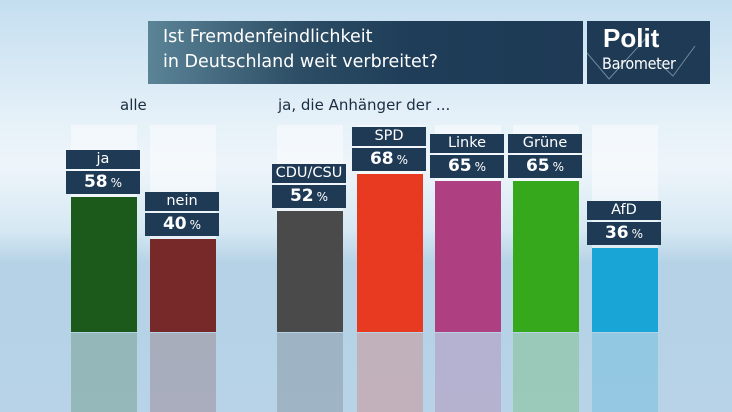 The image size is (732, 412). I want to click on bar-grüne, so click(546, 256).